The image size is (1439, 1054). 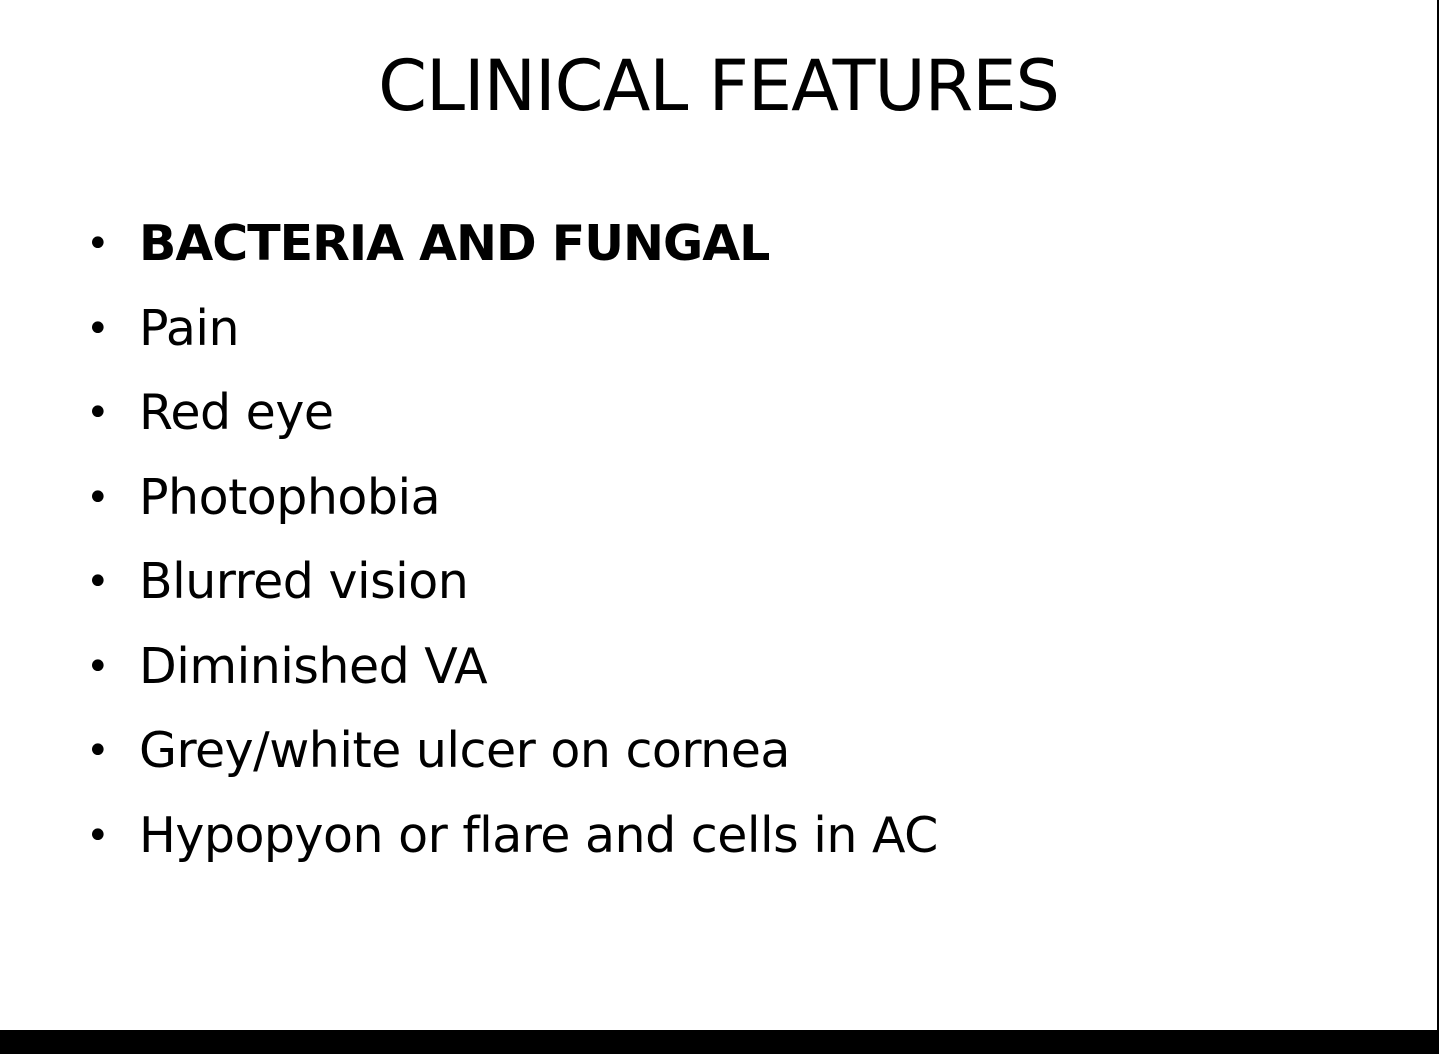 I want to click on bullet-text: BACTERIA AND FUNGAL, so click(x=454, y=243).